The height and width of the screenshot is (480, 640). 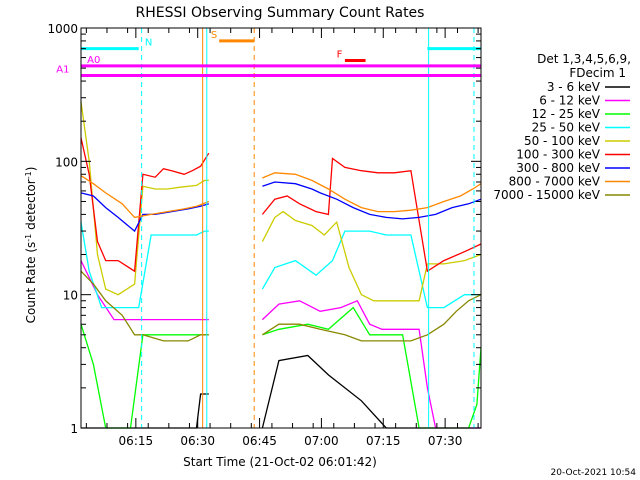 What do you see at coordinates (31, 283) in the screenshot?
I see `y-label-part1: Count Rate (s` at bounding box center [31, 283].